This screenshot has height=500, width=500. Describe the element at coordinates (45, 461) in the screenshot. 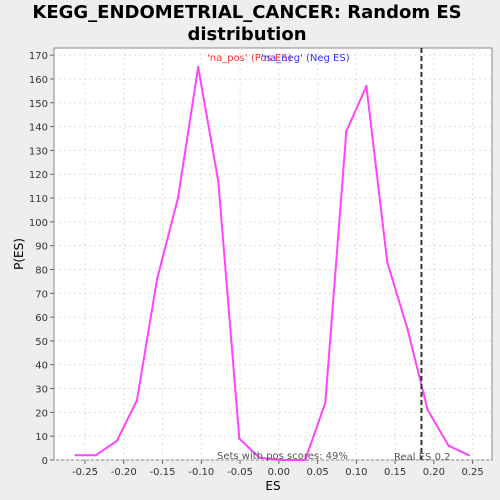

I see `y-tick-label: 0` at that location.